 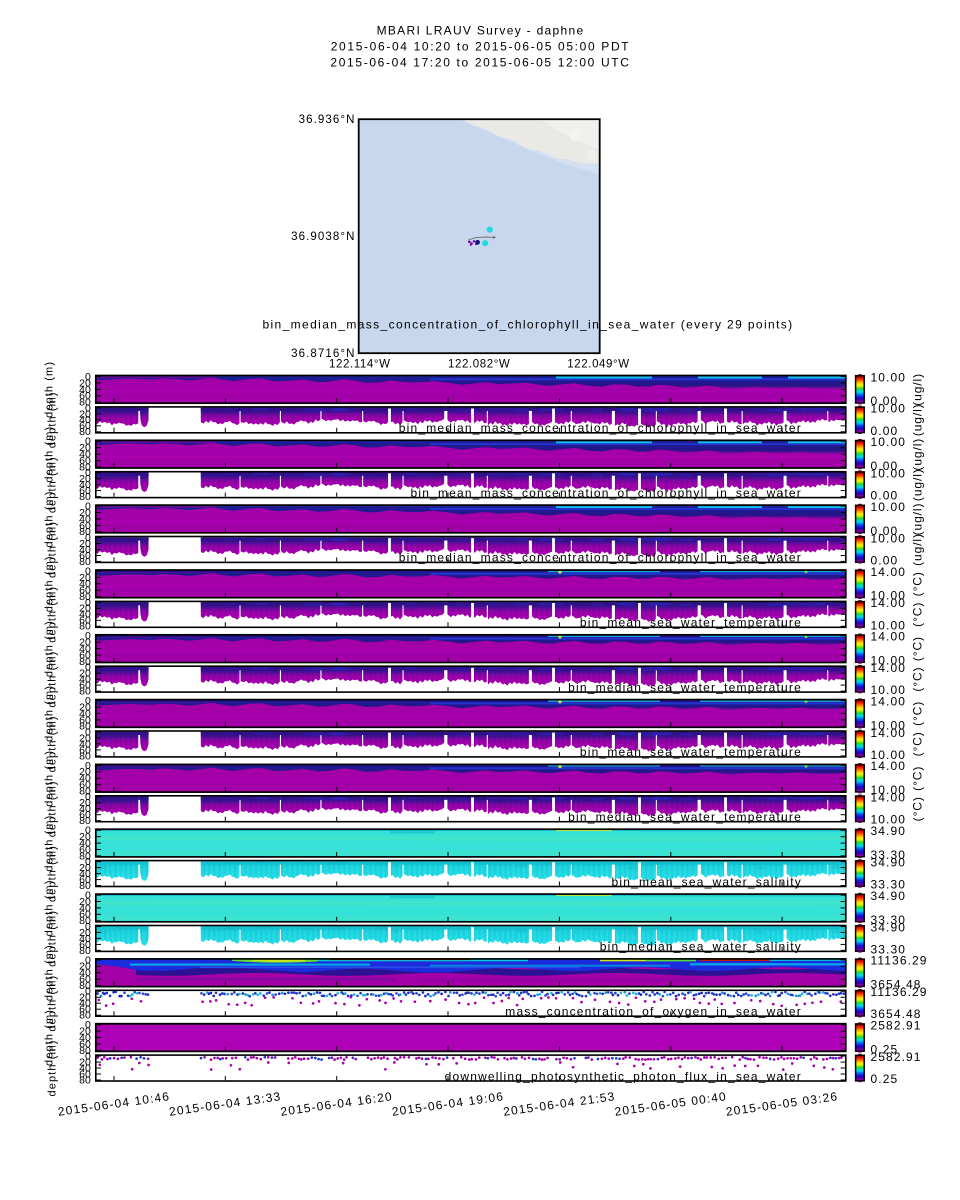 I want to click on svg-text:bin_median_sea_water_temperatu: bin_median_sea_water_temperature, so click(x=685, y=817).